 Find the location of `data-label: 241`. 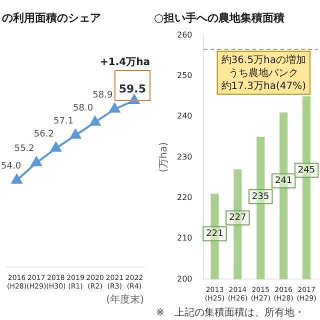

data-label: 241 is located at coordinates (283, 181).